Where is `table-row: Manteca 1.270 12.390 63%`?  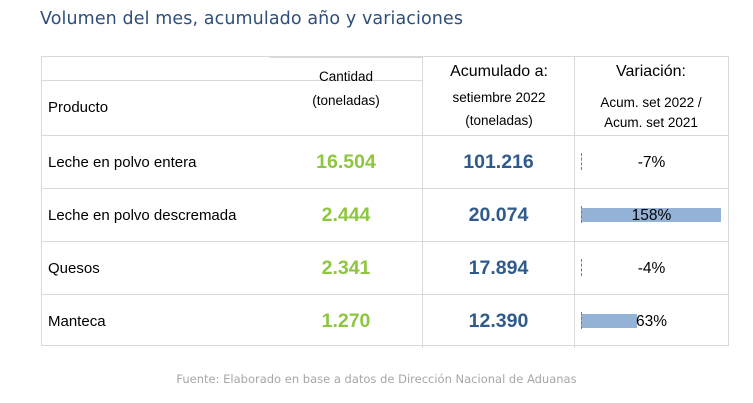
table-row: Manteca 1.270 12.390 63% is located at coordinates (385, 321).